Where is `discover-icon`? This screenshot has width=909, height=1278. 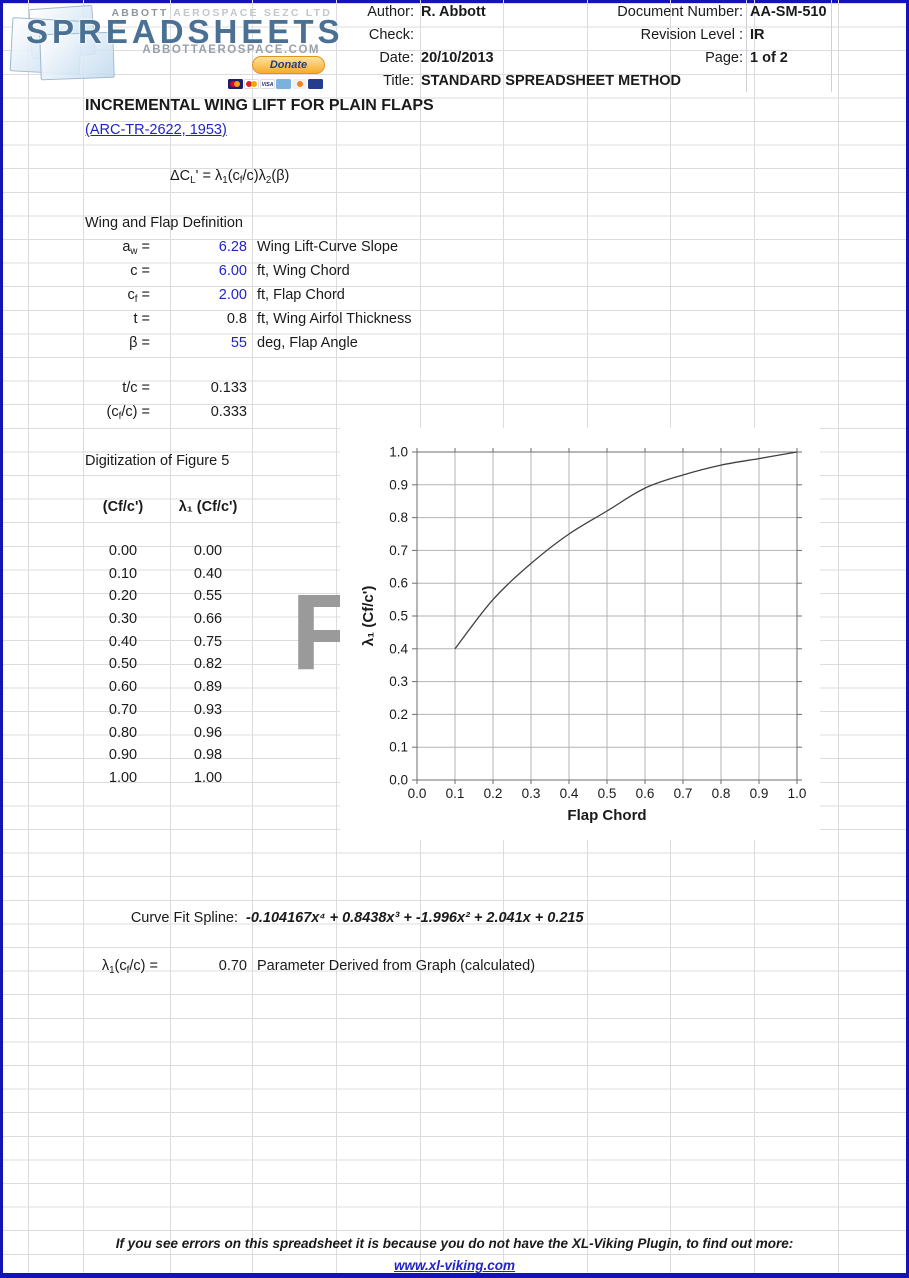 discover-icon is located at coordinates (299, 84).